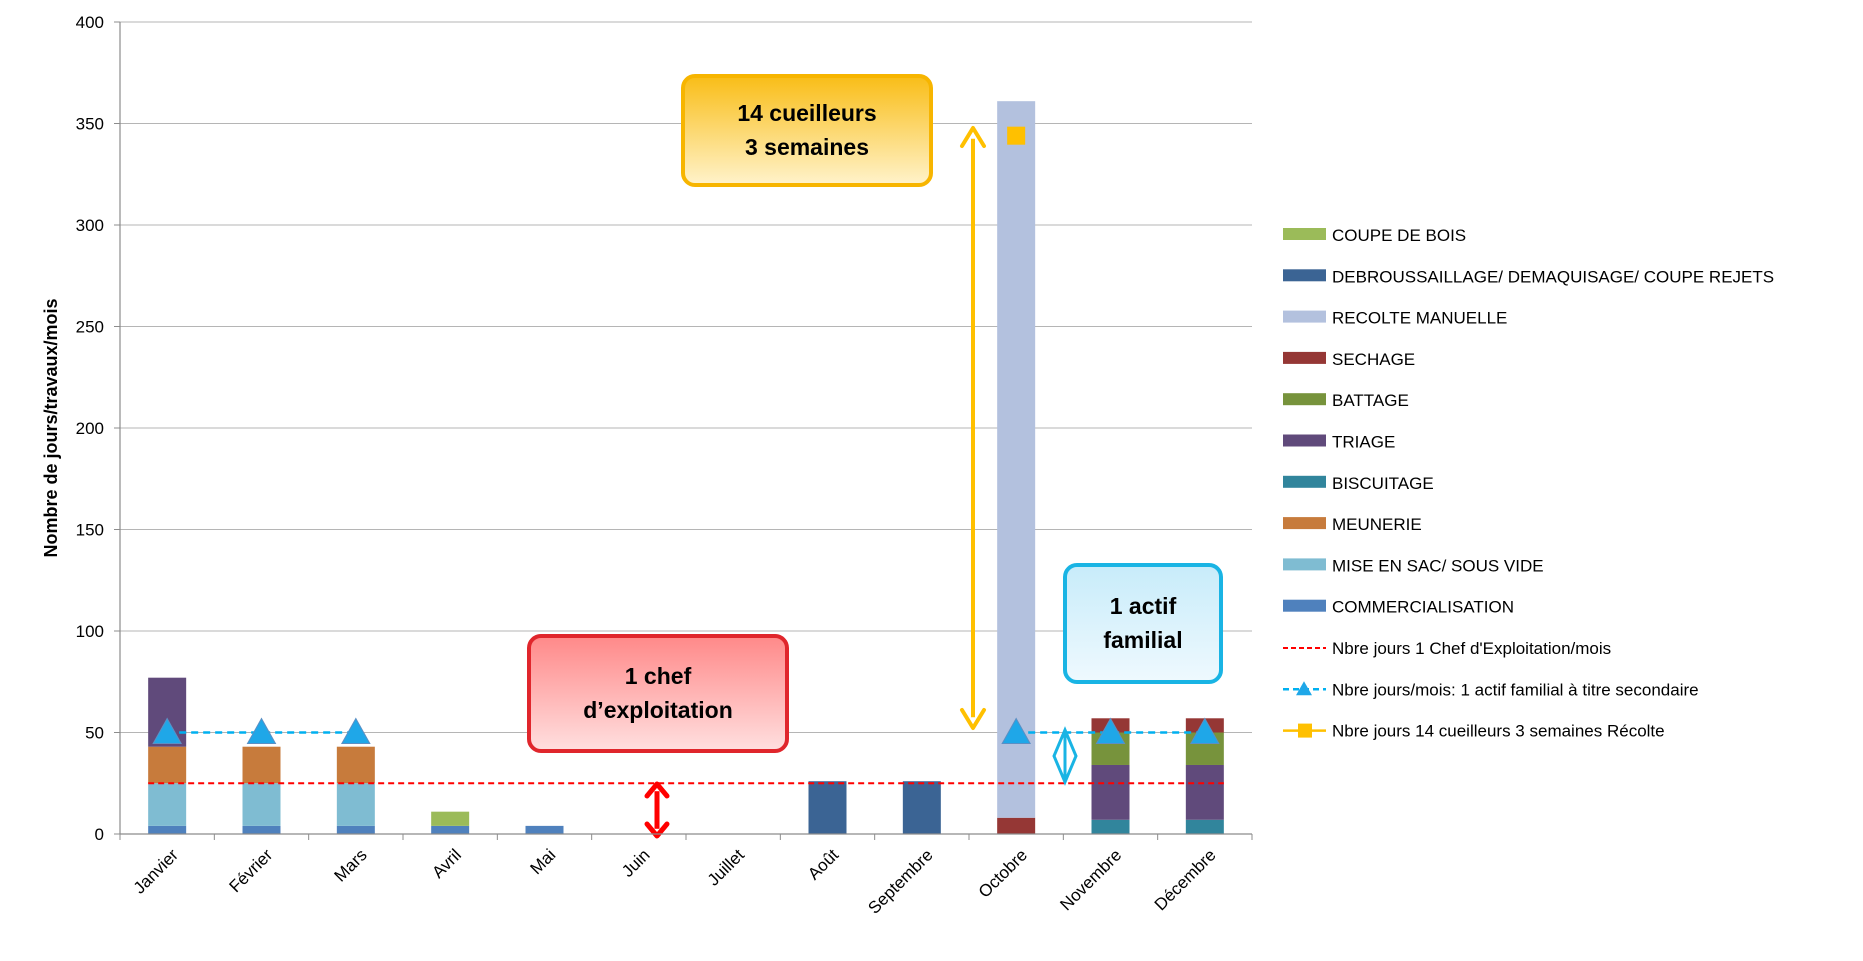 Image resolution: width=1863 pixels, height=961 pixels. Describe the element at coordinates (1090, 879) in the screenshot. I see `x-tick-label: Novembre` at that location.